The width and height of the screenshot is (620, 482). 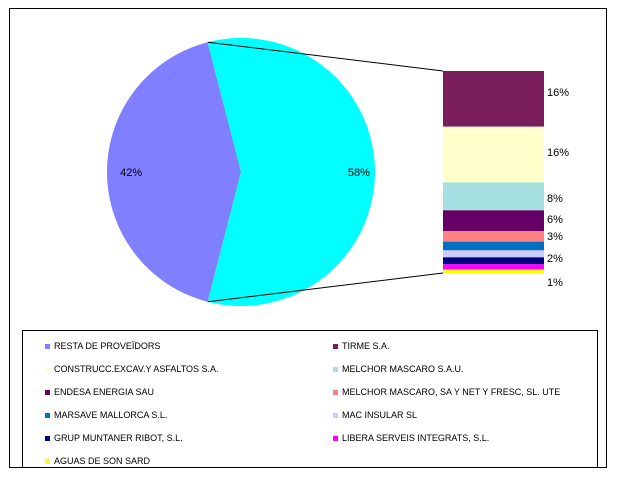 I want to click on bar-label-2: 8%, so click(x=555, y=199).